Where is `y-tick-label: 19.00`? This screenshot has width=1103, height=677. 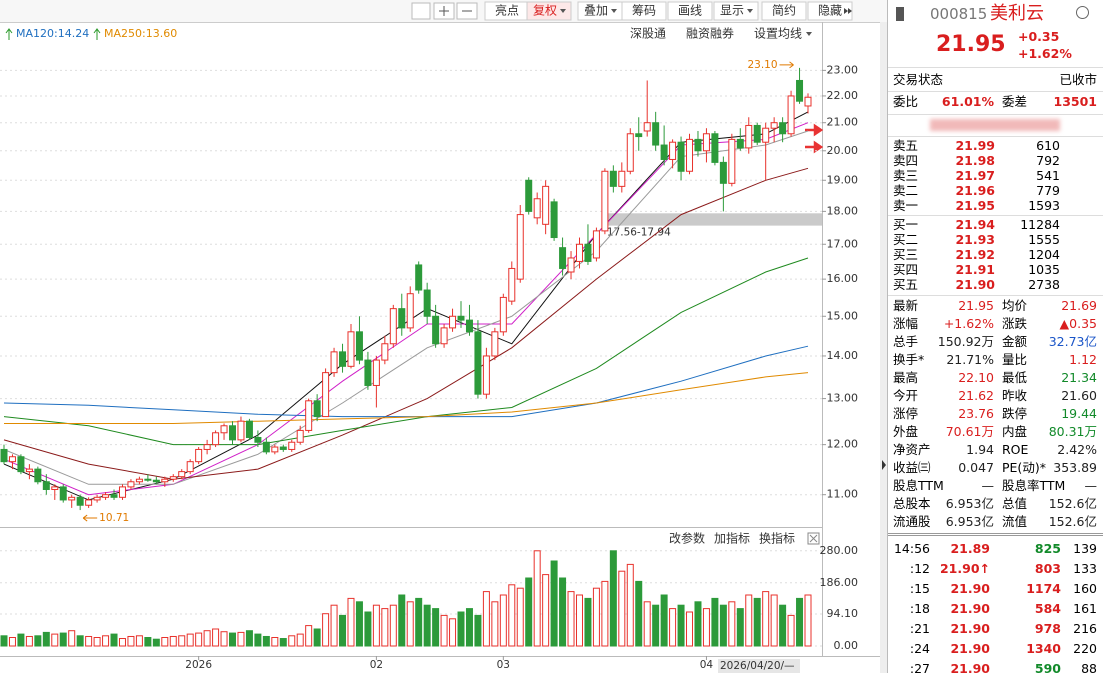 y-tick-label: 19.00 is located at coordinates (843, 179).